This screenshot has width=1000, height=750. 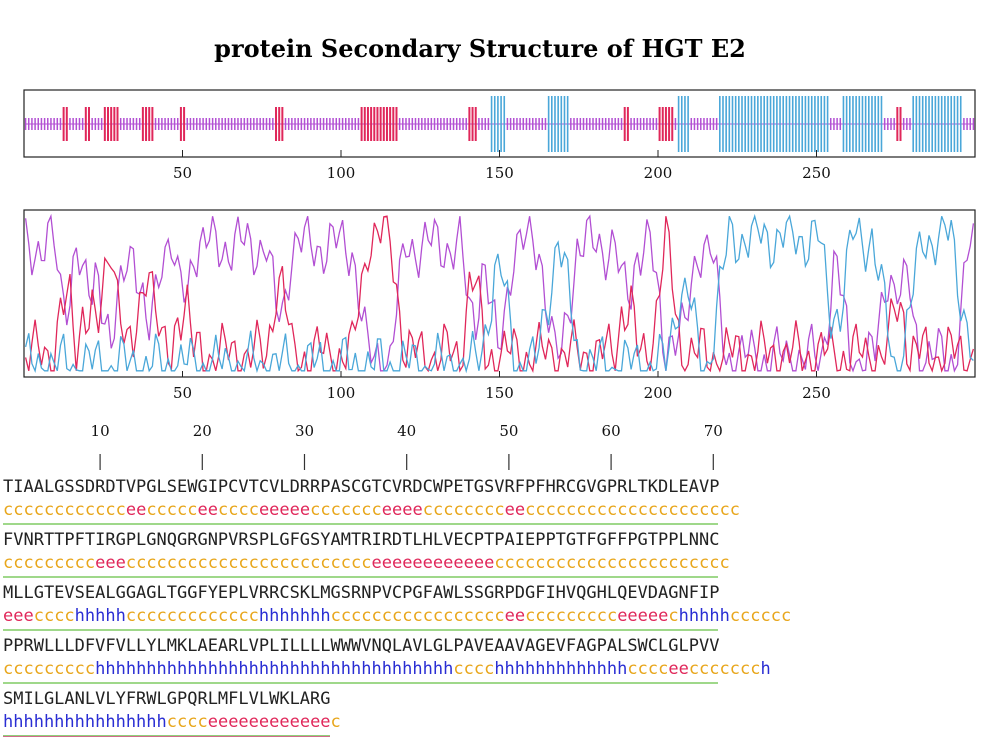 What do you see at coordinates (499, 393) in the screenshot?
I see `probability-tick-label: 150` at bounding box center [499, 393].